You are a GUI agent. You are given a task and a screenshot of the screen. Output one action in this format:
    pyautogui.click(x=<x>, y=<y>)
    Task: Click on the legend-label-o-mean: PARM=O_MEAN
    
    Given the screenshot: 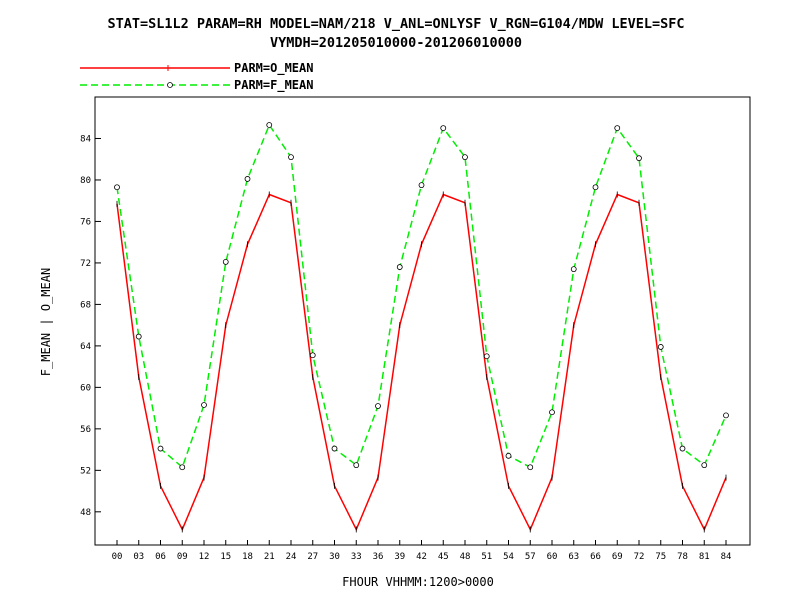 What is the action you would take?
    pyautogui.click(x=273, y=68)
    